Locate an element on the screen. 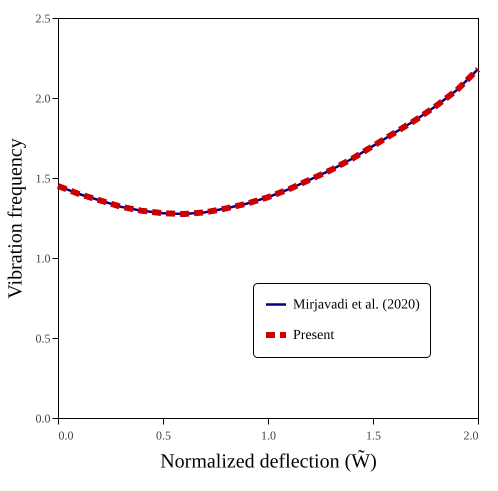 The width and height of the screenshot is (498, 491). x-tick-label: 1.0 is located at coordinates (268, 435).